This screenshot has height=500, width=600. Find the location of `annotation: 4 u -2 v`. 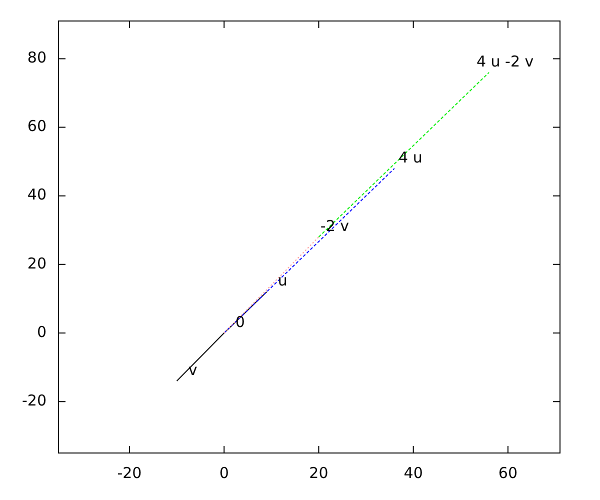

annotation: 4 u -2 v is located at coordinates (505, 61).